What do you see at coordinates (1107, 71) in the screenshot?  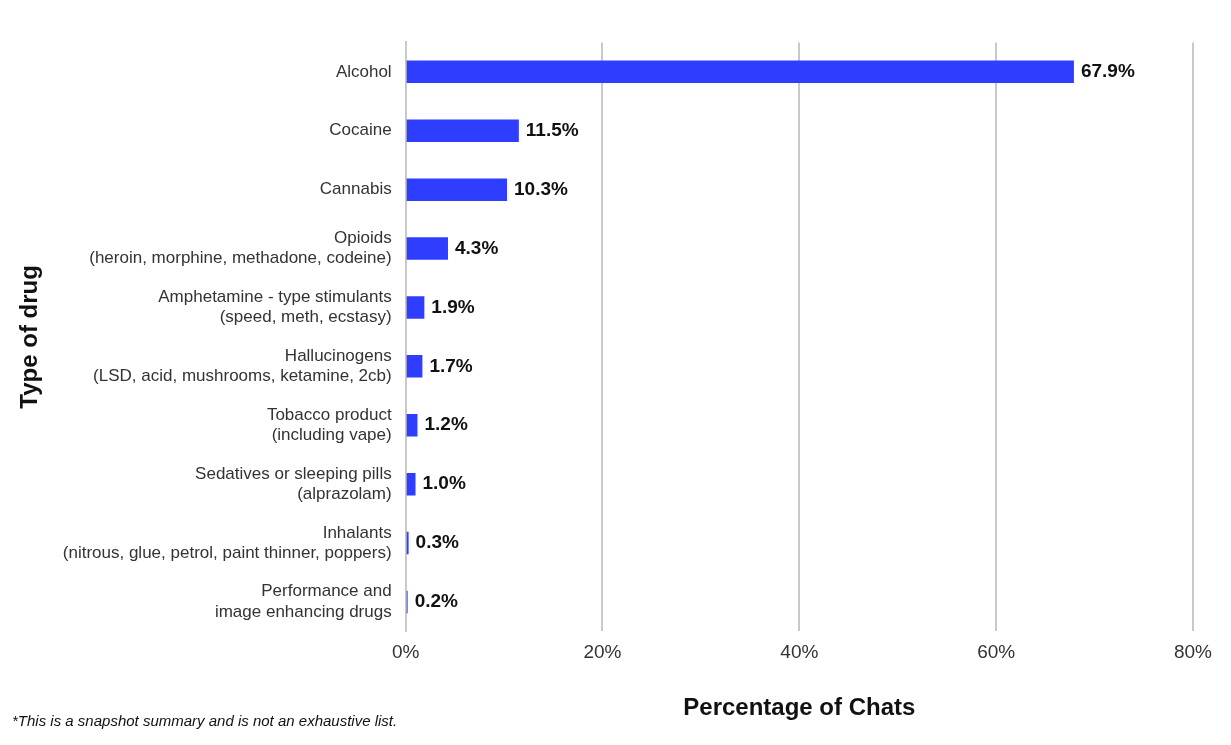 I see `data-label: 67.9%` at bounding box center [1107, 71].